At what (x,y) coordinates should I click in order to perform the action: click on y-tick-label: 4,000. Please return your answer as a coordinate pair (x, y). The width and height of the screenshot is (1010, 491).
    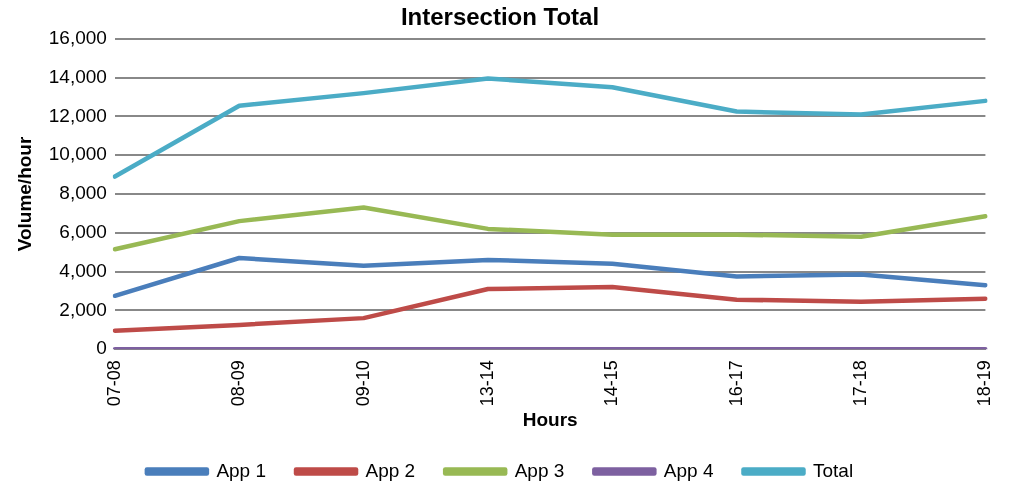
    Looking at the image, I should click on (83, 270).